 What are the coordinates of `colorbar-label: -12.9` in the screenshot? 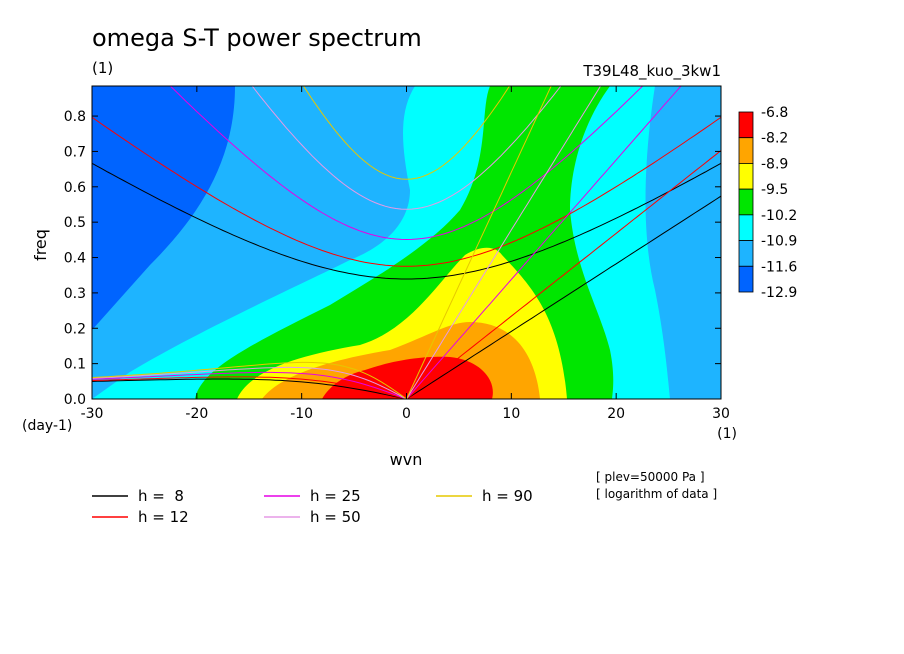 It's located at (779, 293).